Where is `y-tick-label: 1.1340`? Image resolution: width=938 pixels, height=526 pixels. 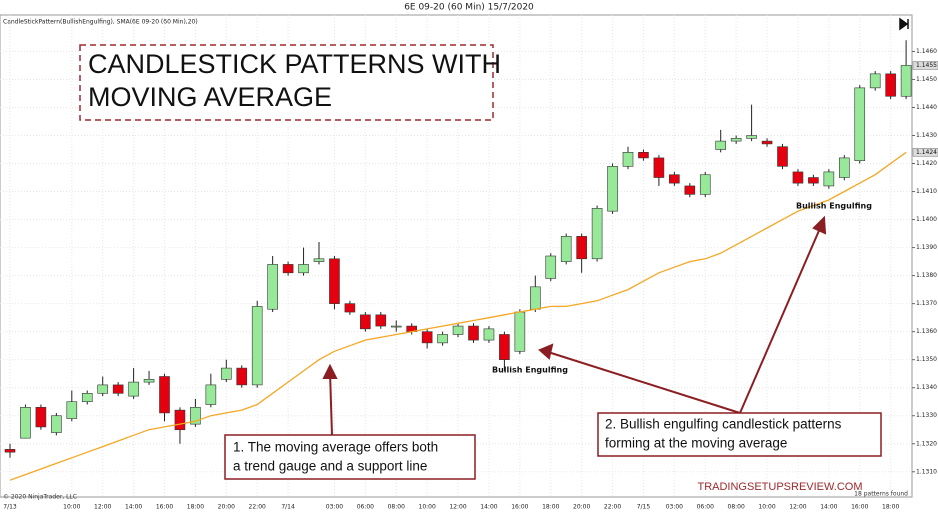 y-tick-label: 1.1340 is located at coordinates (926, 387).